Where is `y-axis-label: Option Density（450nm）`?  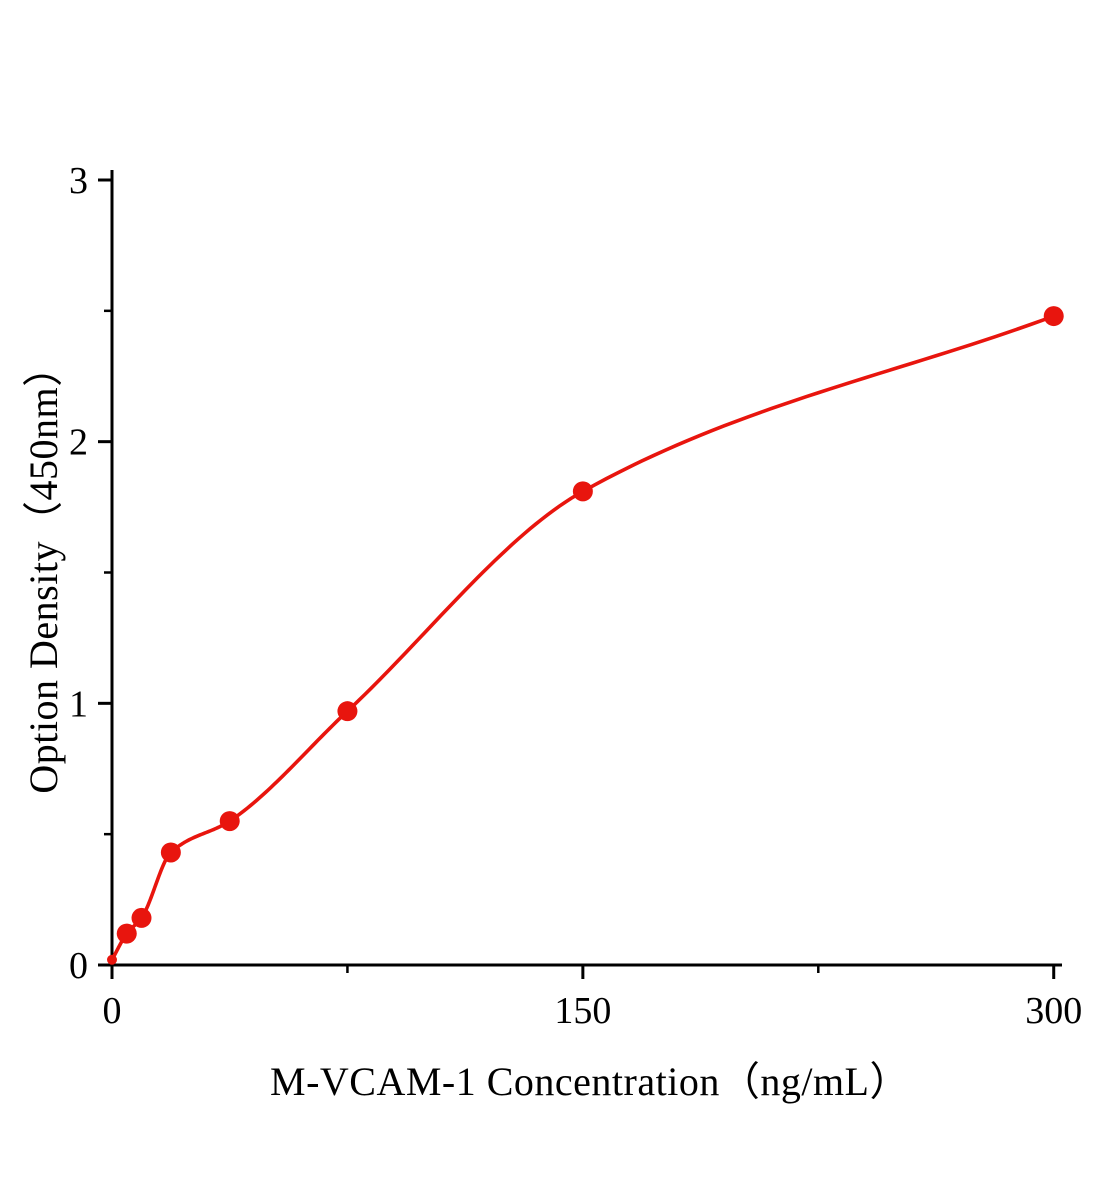
y-axis-label: Option Density（450nm） is located at coordinates (43, 570).